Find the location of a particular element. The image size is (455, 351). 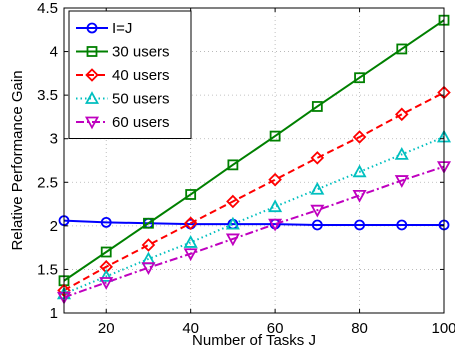

y-tick-label: 4 is located at coordinates (54, 52).